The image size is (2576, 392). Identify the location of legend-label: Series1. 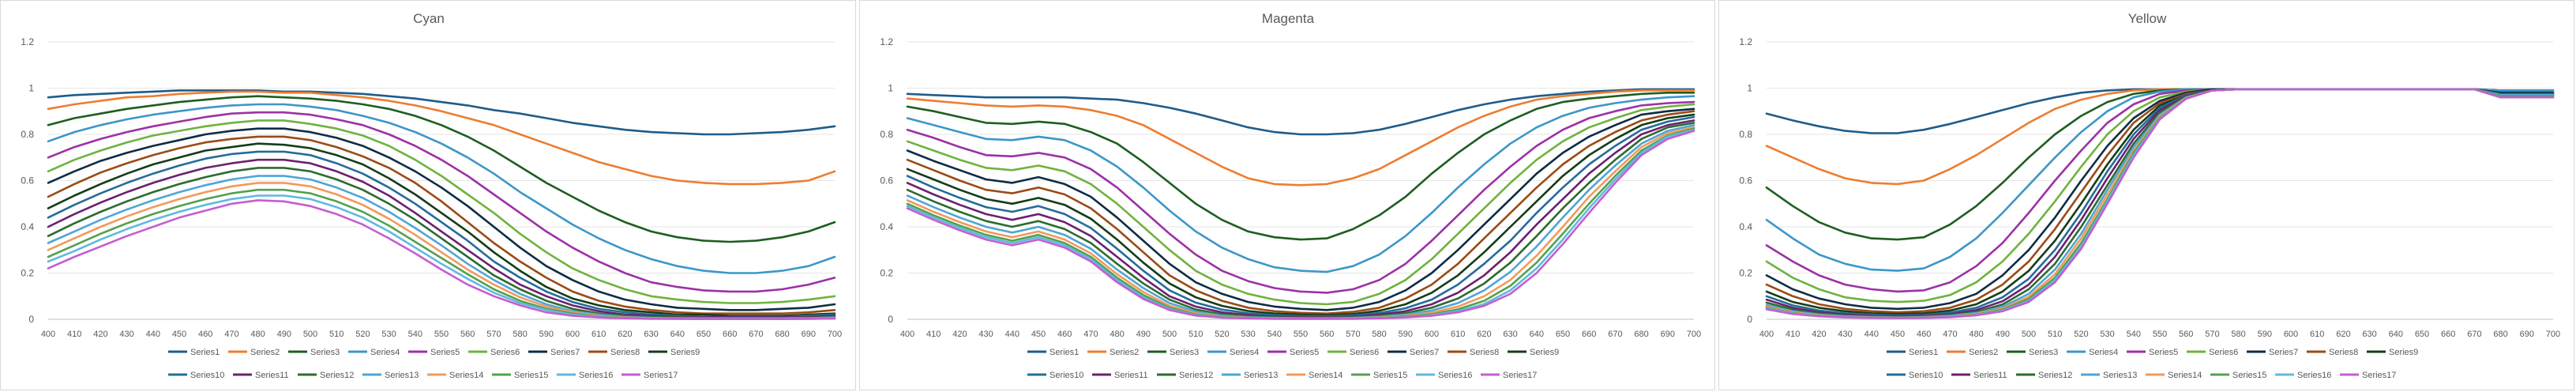
(1923, 352).